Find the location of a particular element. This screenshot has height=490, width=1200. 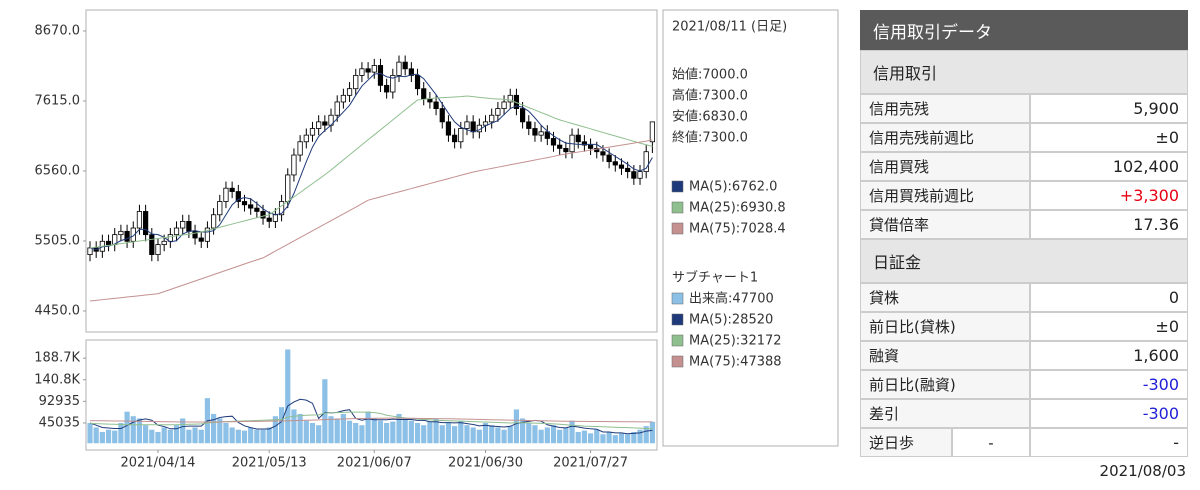

row-label: 貸借倍率 is located at coordinates (945, 224).